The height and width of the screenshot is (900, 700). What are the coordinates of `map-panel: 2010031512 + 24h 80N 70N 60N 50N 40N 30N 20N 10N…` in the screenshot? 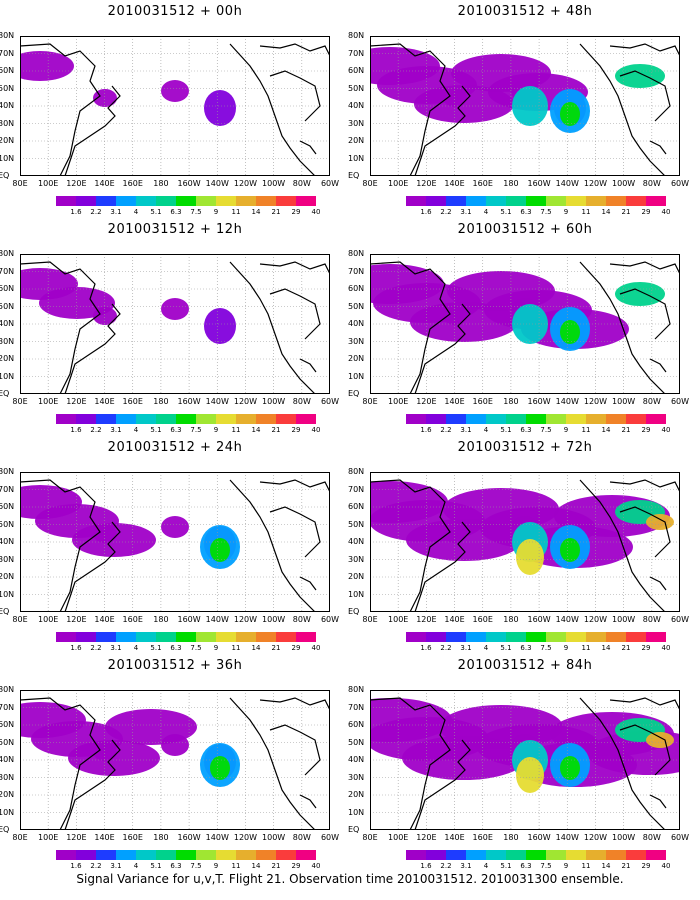 It's located at (175, 546).